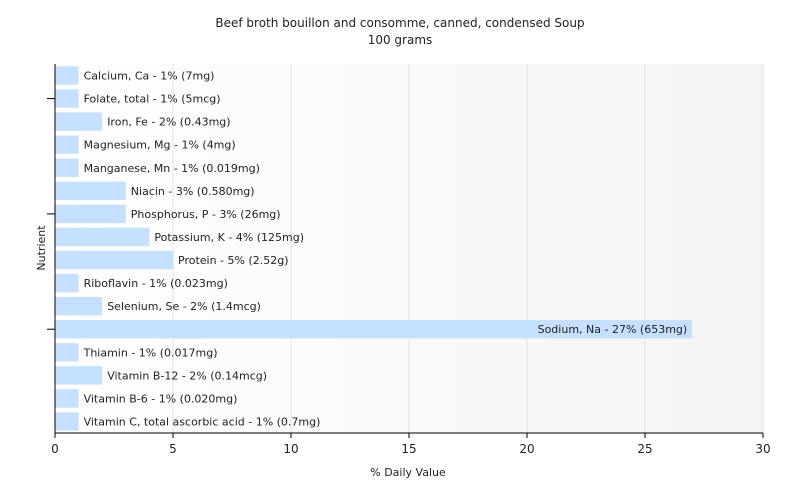 Image resolution: width=800 pixels, height=500 pixels. Describe the element at coordinates (187, 375) in the screenshot. I see `bar-label-13: Vitamin B-12 - 2% (0.14mcg)` at that location.